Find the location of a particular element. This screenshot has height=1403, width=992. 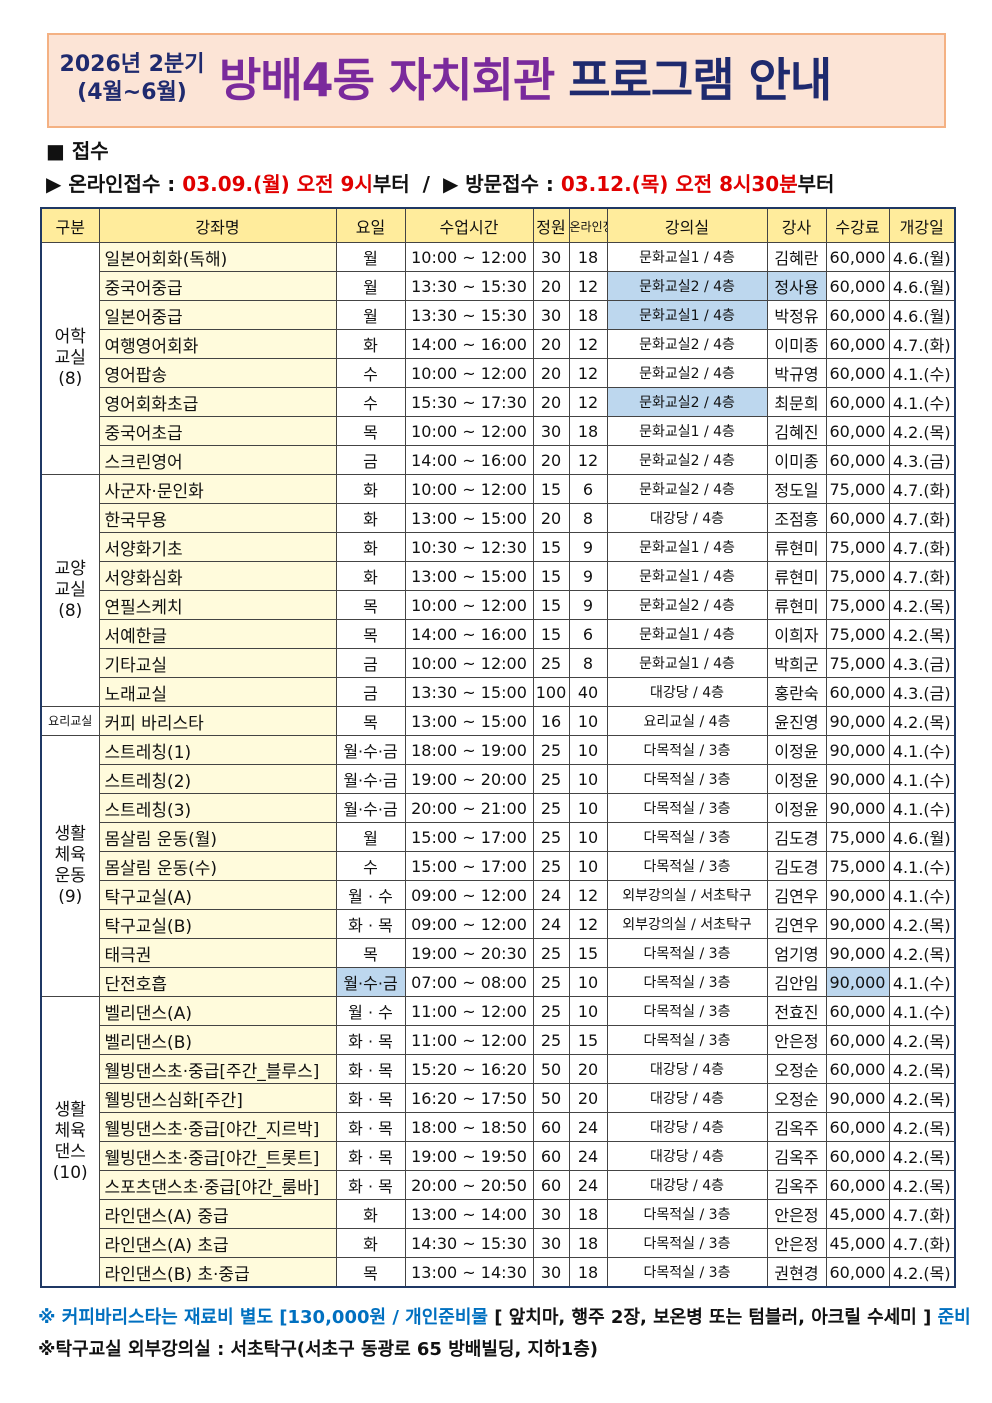

table-cell: 10 is located at coordinates (588, 779).